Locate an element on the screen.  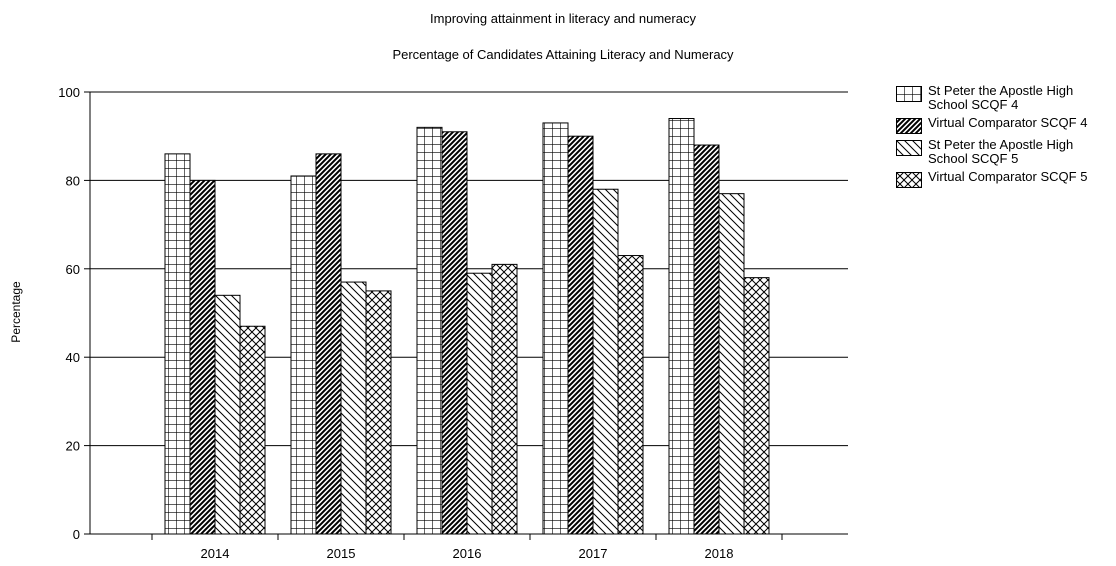
legend-label: St Peter the Apostle High School SCQF 4 is located at coordinates (1001, 97).